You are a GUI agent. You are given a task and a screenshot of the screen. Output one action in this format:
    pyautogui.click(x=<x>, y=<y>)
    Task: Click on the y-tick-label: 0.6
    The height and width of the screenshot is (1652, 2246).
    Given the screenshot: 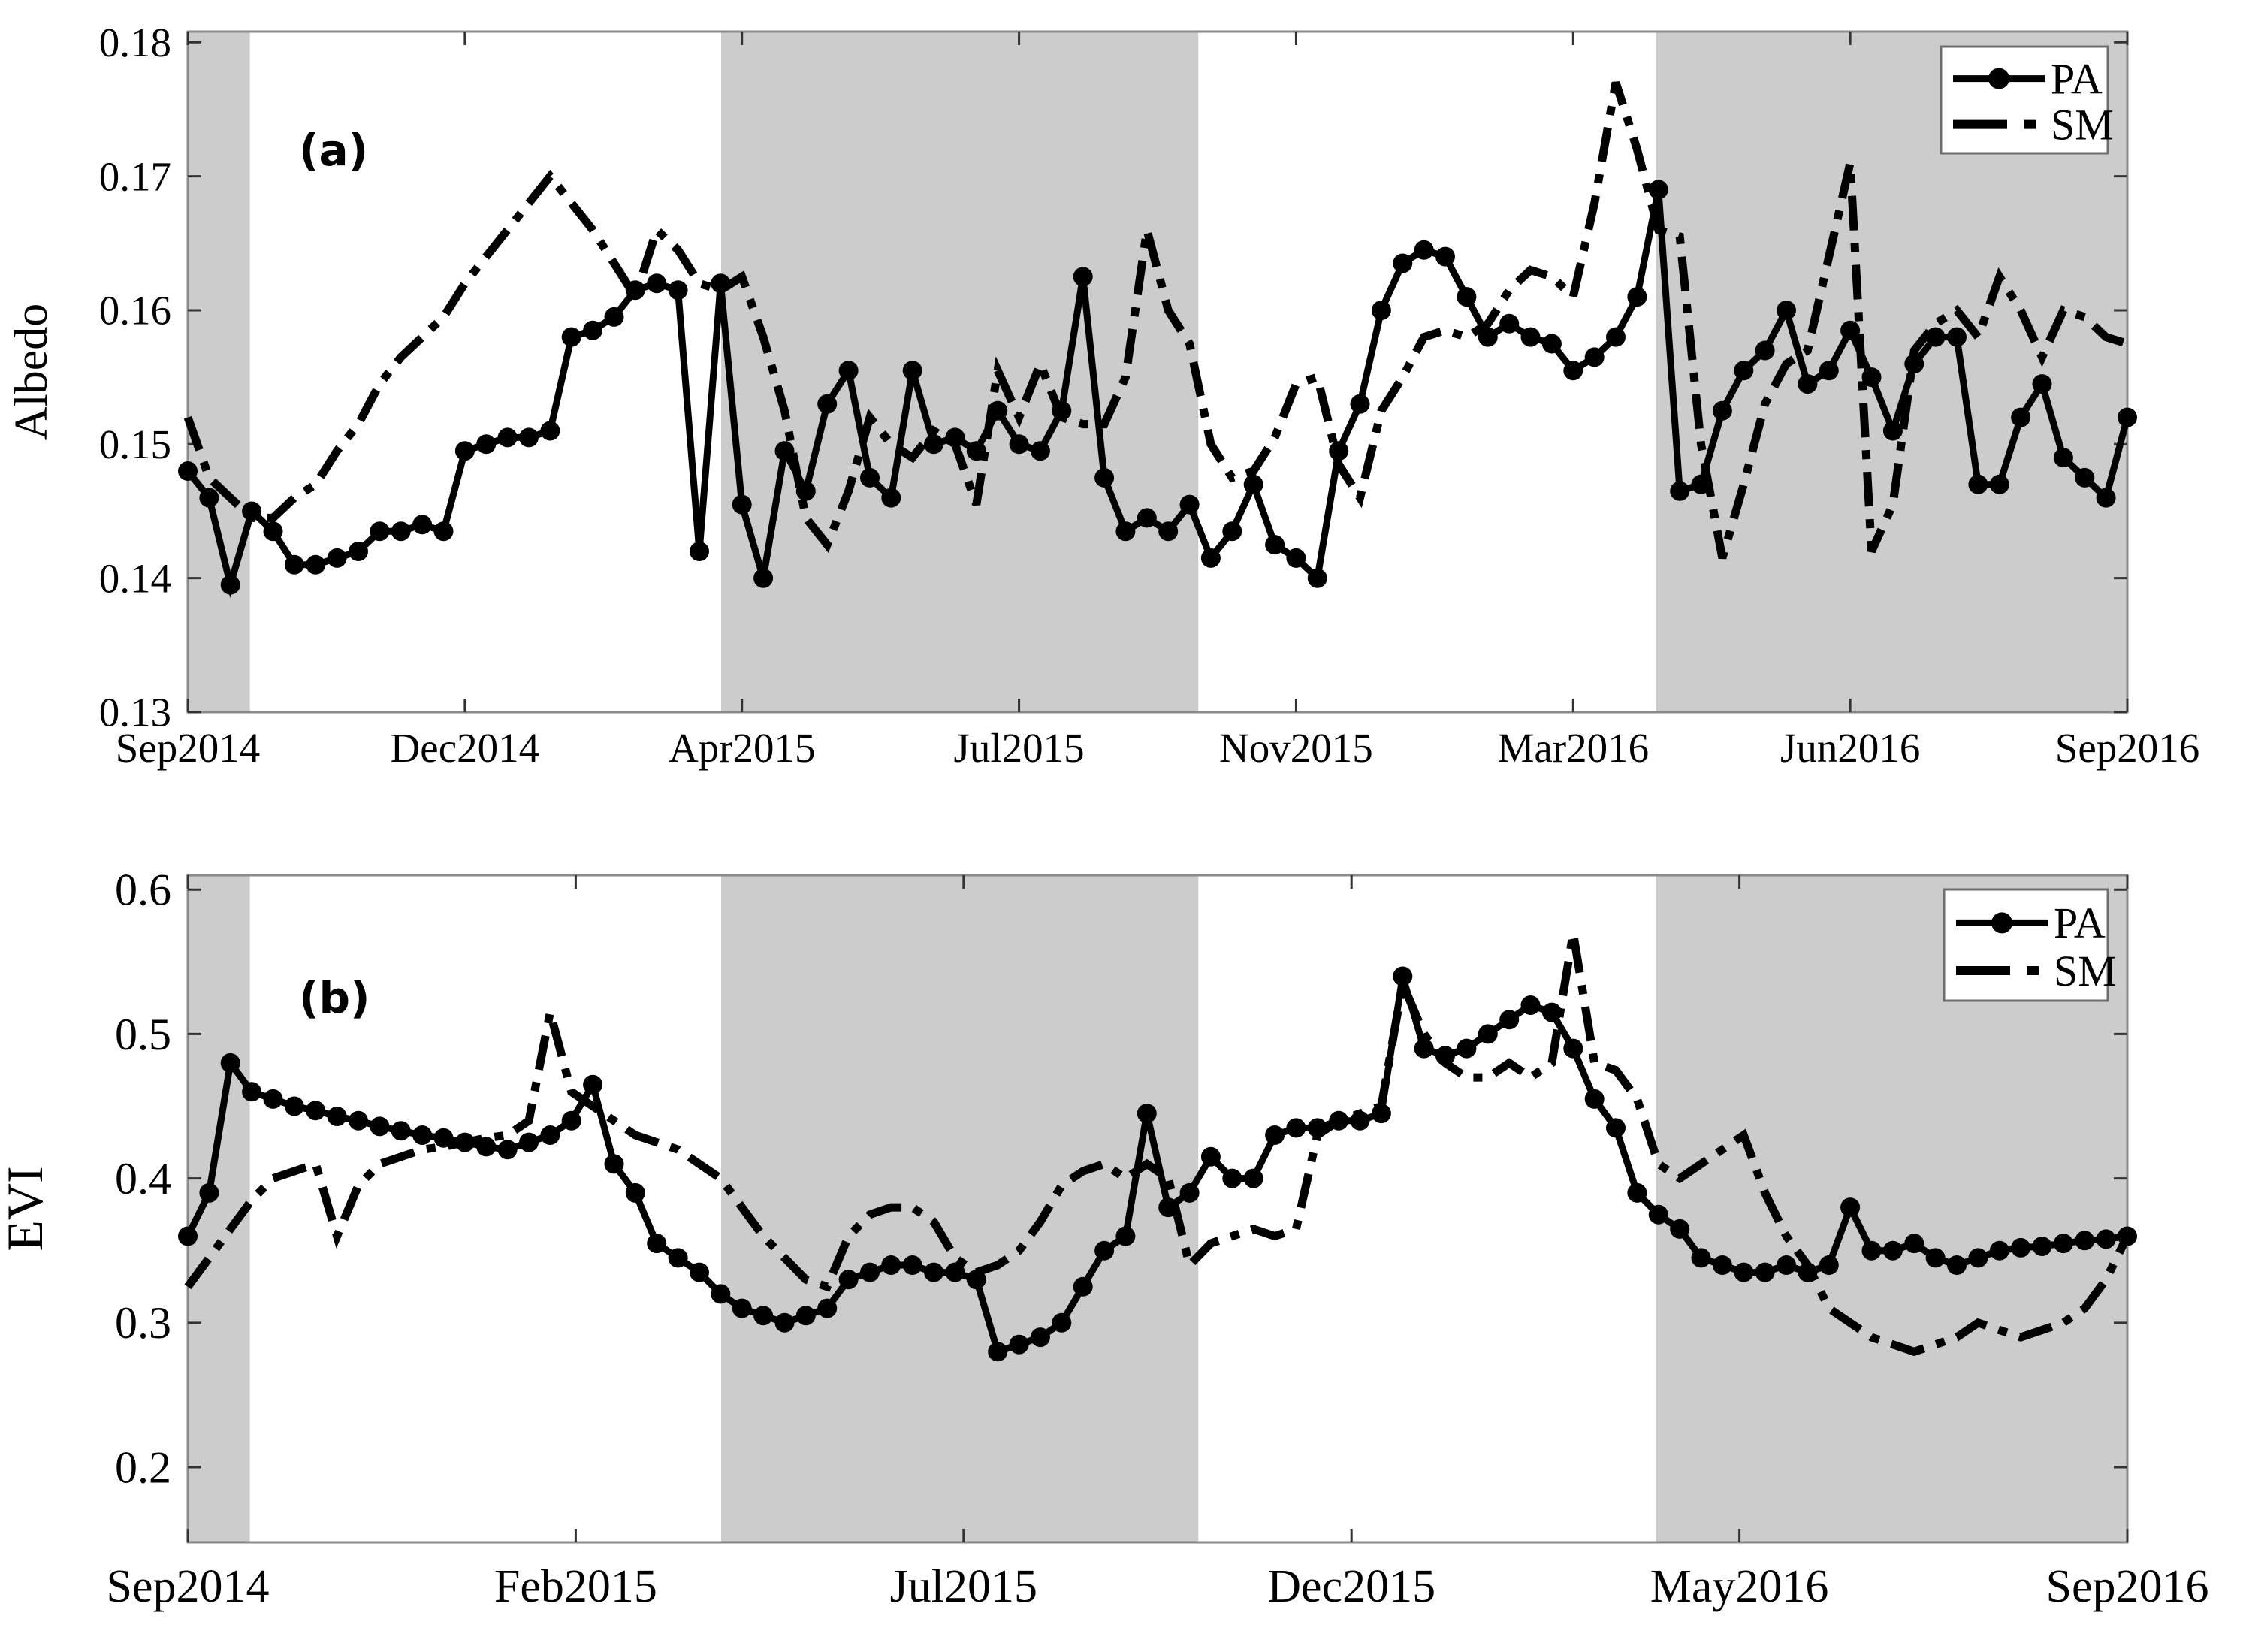 What is the action you would take?
    pyautogui.click(x=143, y=890)
    